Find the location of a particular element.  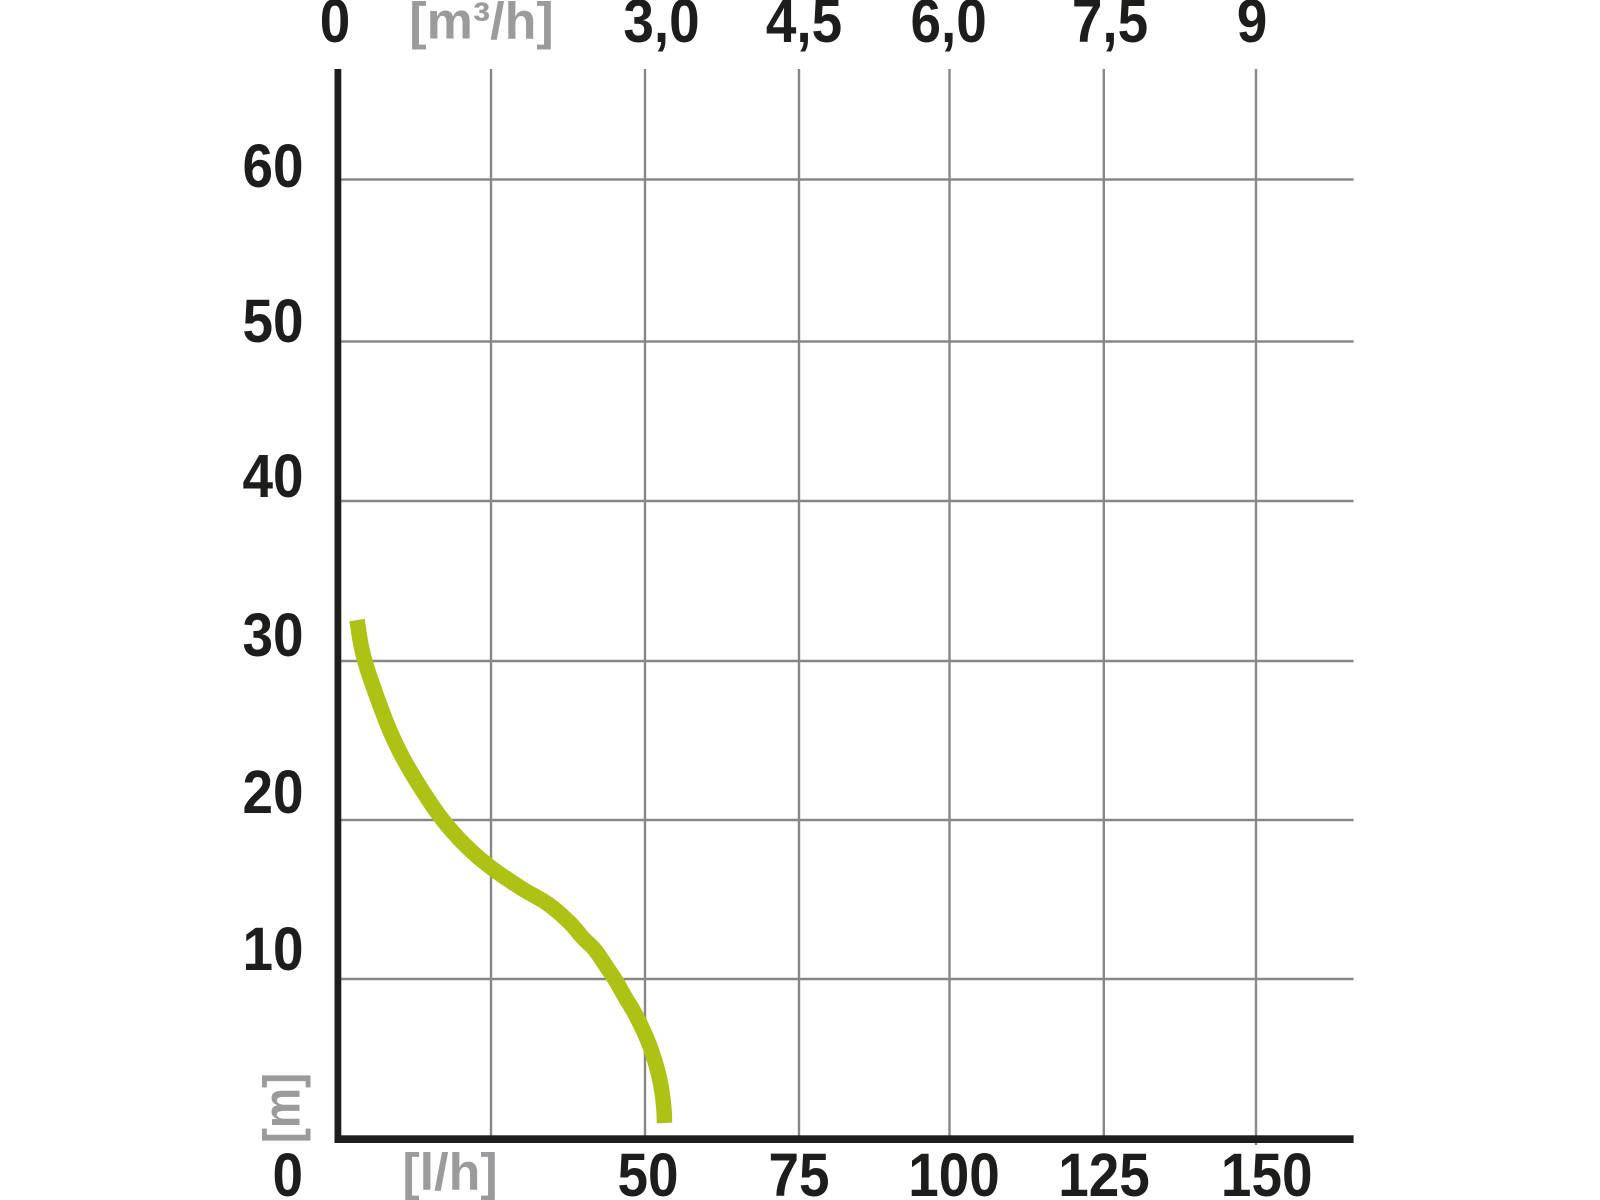

svg-text: 6,0 is located at coordinates (948, 28).